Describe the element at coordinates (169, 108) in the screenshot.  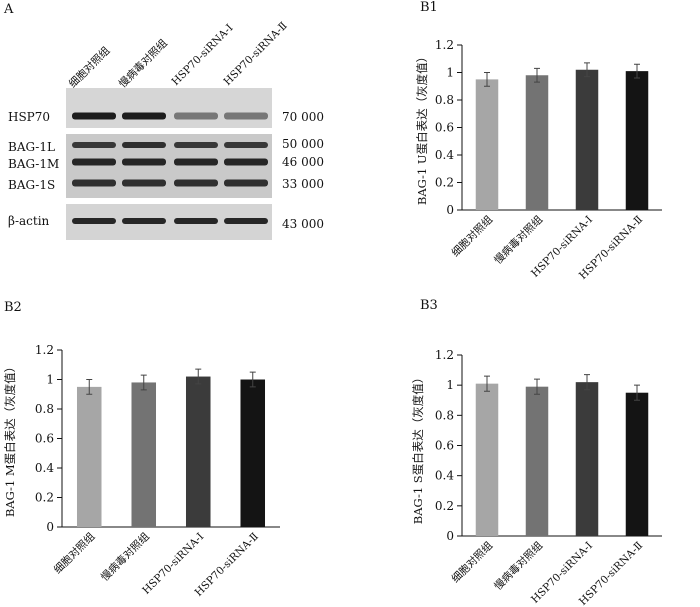
I see `blot-strip-hsp70` at that location.